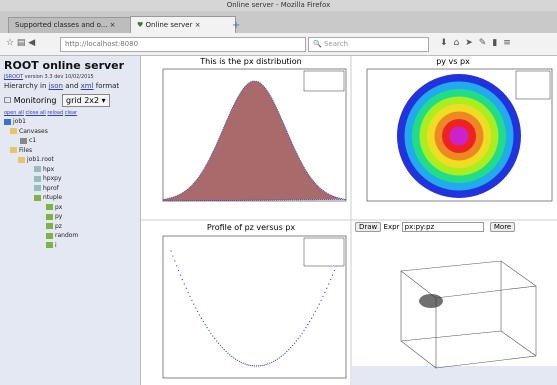 The width and height of the screenshot is (557, 385). Describe the element at coordinates (41, 133) in the screenshot. I see `tree-item: Canvases` at that location.